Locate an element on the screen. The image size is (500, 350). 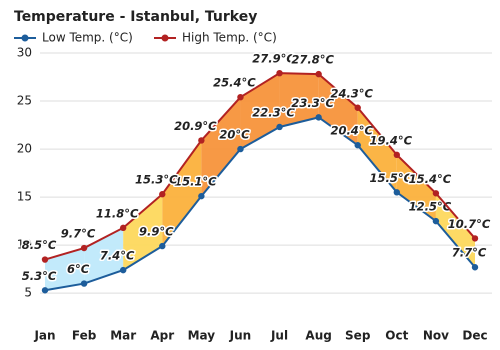
chart-title: Temperature - Istanbul, Turkey is located at coordinates (135, 17).